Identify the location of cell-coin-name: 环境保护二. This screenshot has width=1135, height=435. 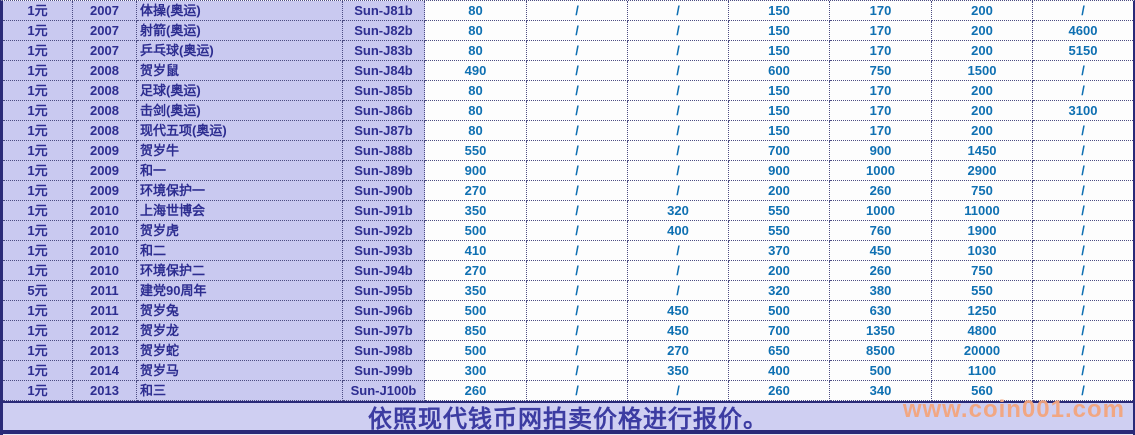
(240, 271).